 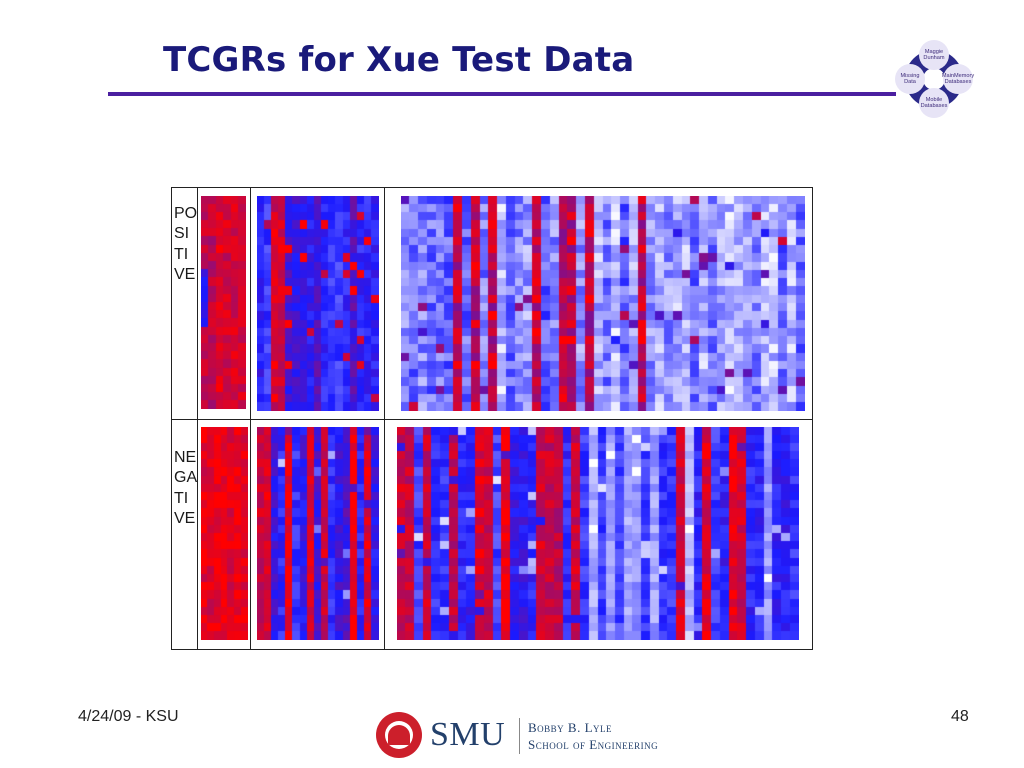 I want to click on figure-row-divider, so click(x=492, y=419).